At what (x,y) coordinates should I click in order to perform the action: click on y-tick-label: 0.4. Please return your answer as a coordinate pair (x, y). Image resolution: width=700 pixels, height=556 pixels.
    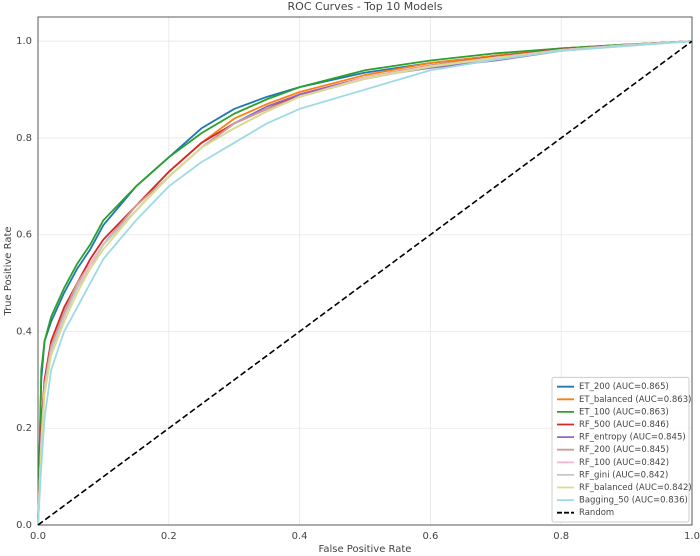
    Looking at the image, I should click on (24, 331).